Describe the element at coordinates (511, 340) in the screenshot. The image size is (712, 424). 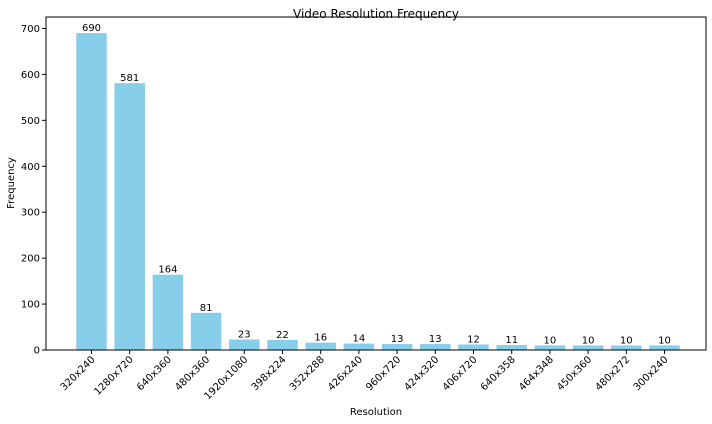
I see `bar-value-label: 11` at that location.